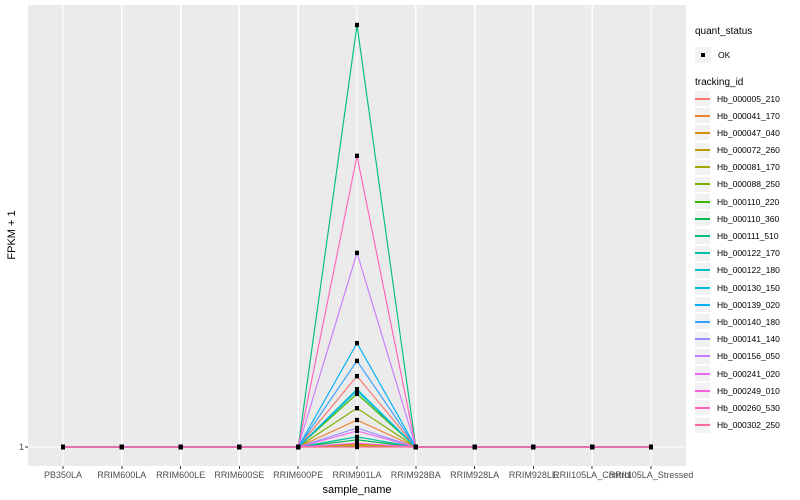 The width and height of the screenshot is (800, 500). Describe the element at coordinates (181, 475) in the screenshot. I see `x-tick-label: RRIM600LE` at that location.